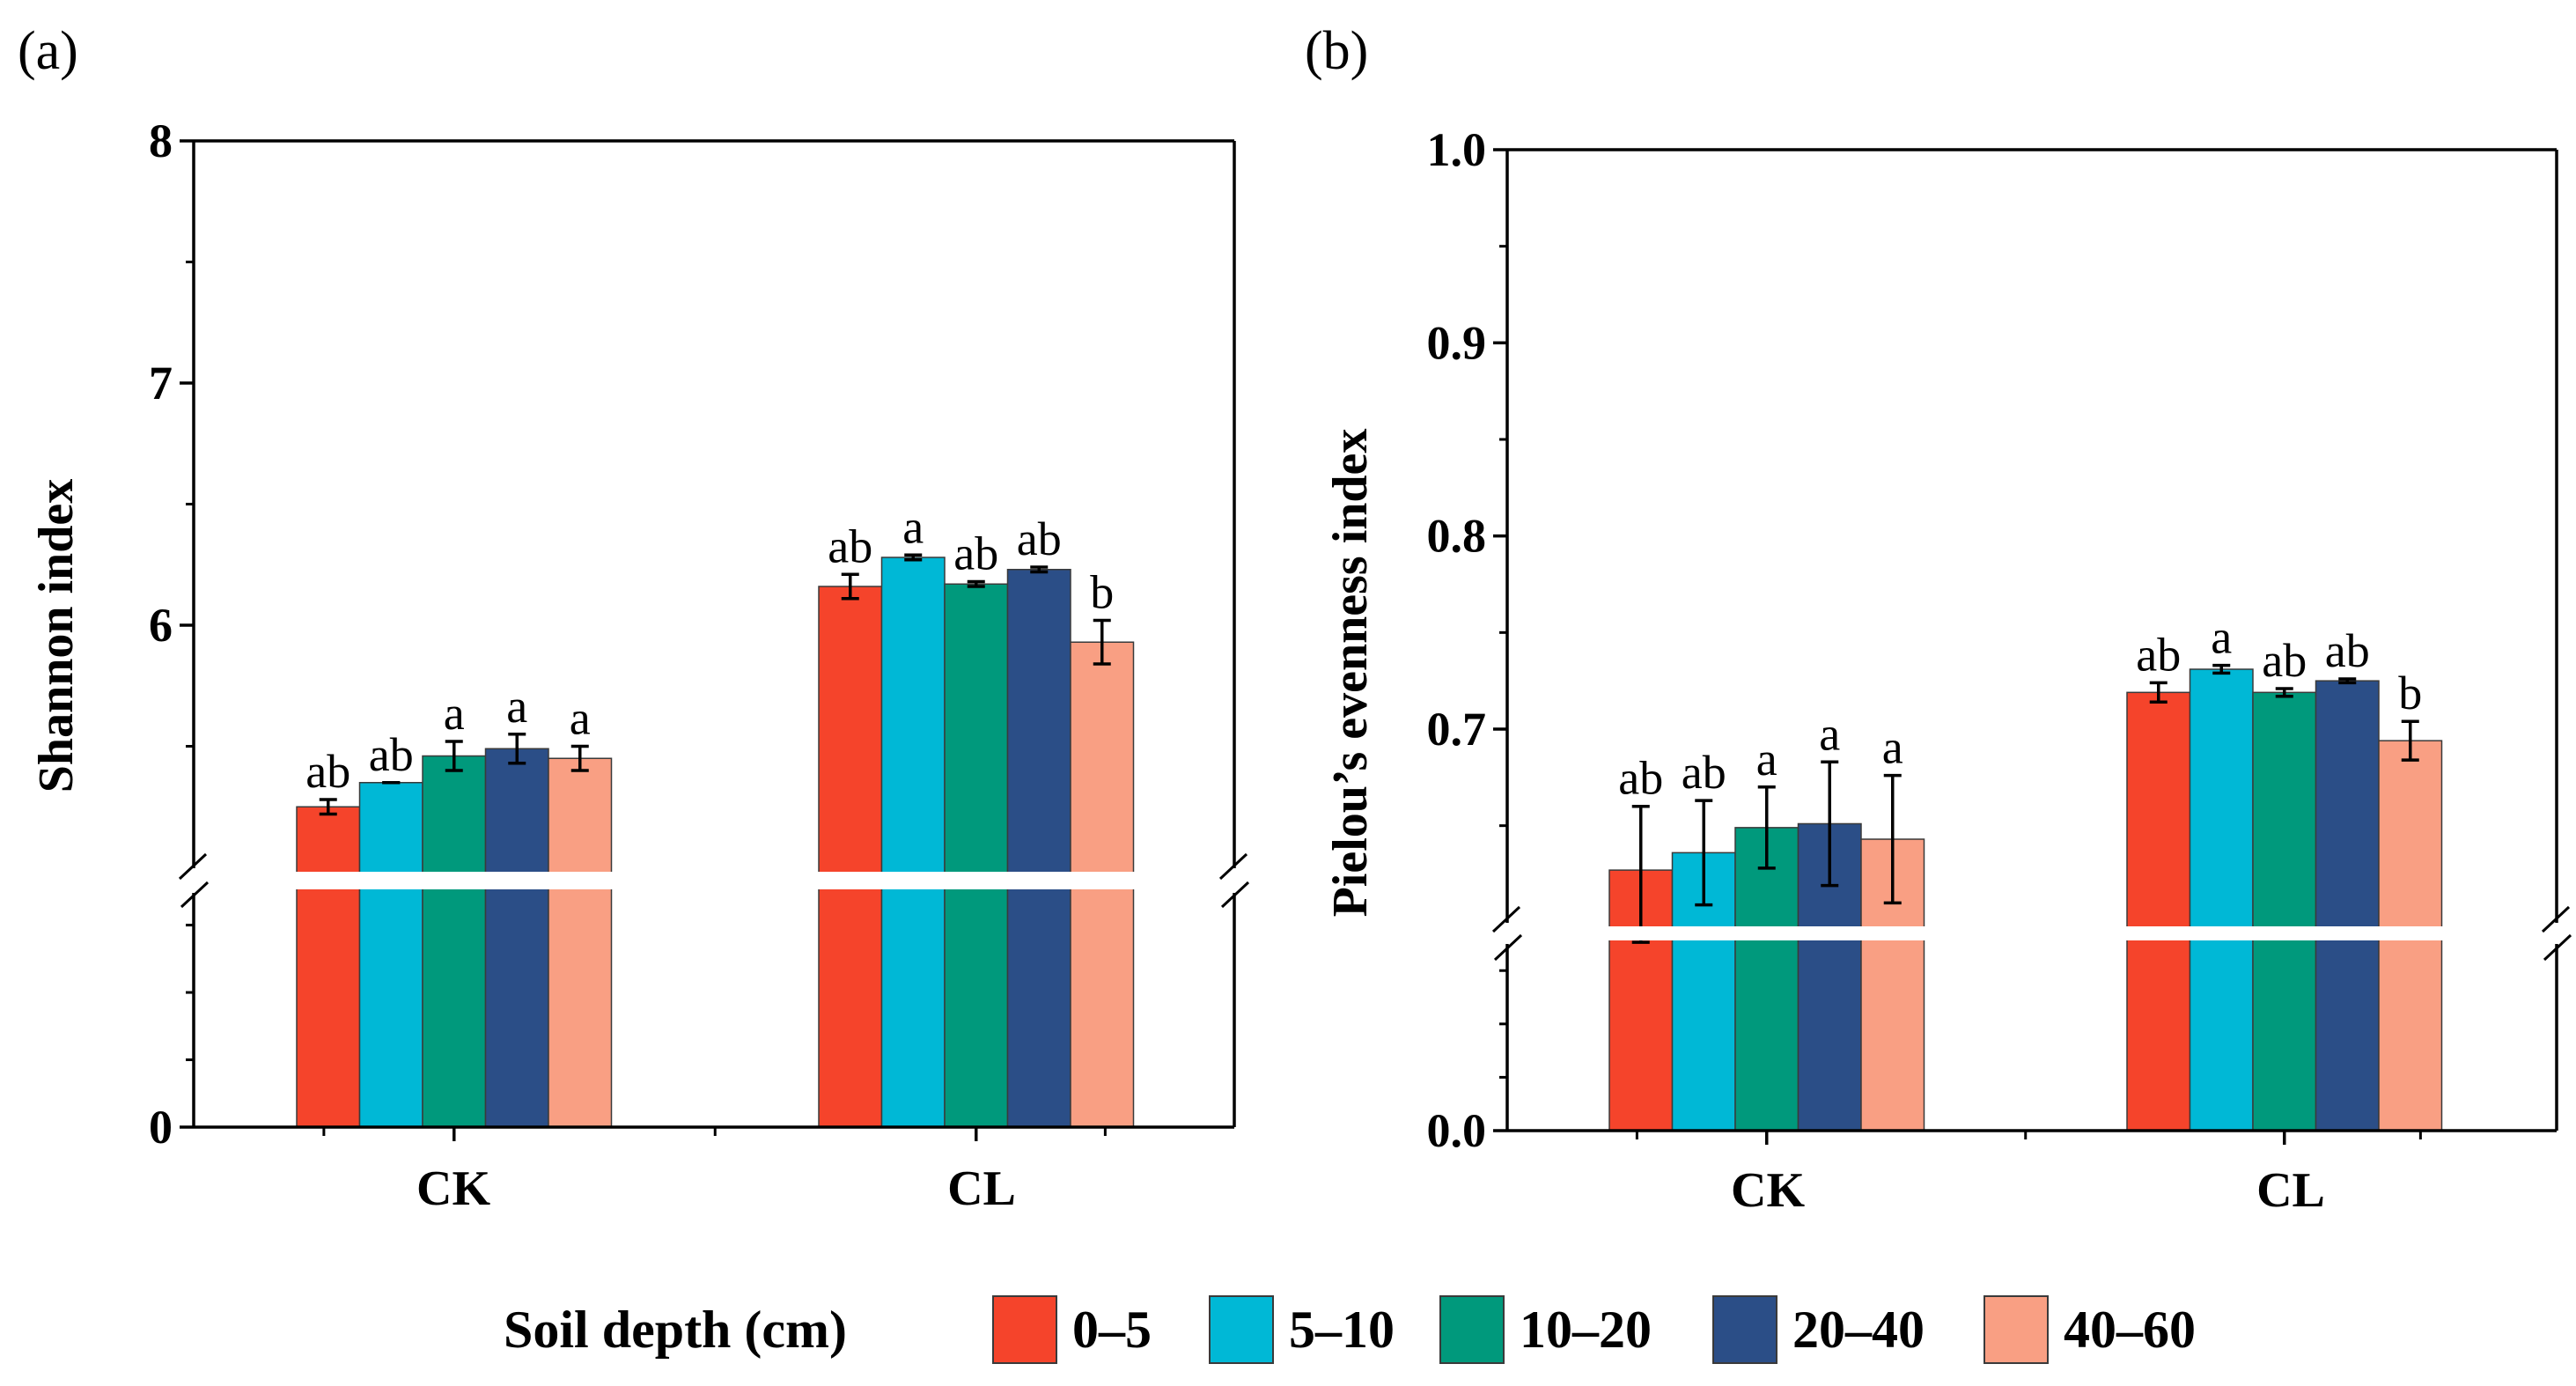  I want to click on legend-label-2: 10–20, so click(1586, 1330).